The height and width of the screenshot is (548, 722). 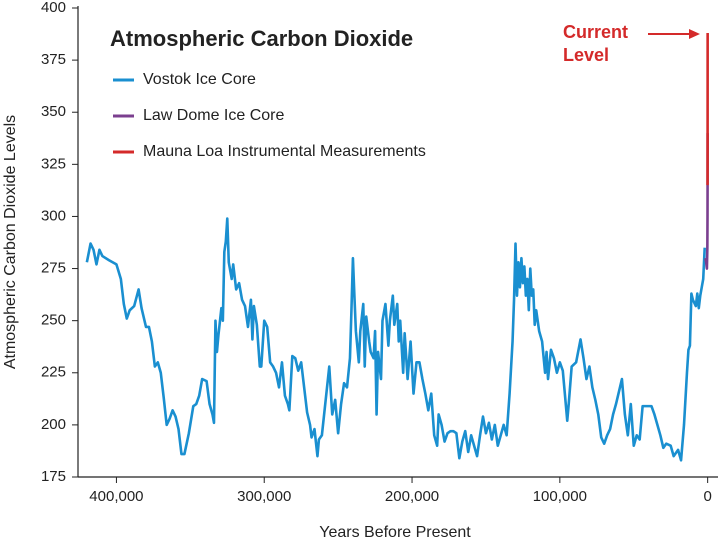 I want to click on y-tick-label: 250, so click(x=53, y=320).